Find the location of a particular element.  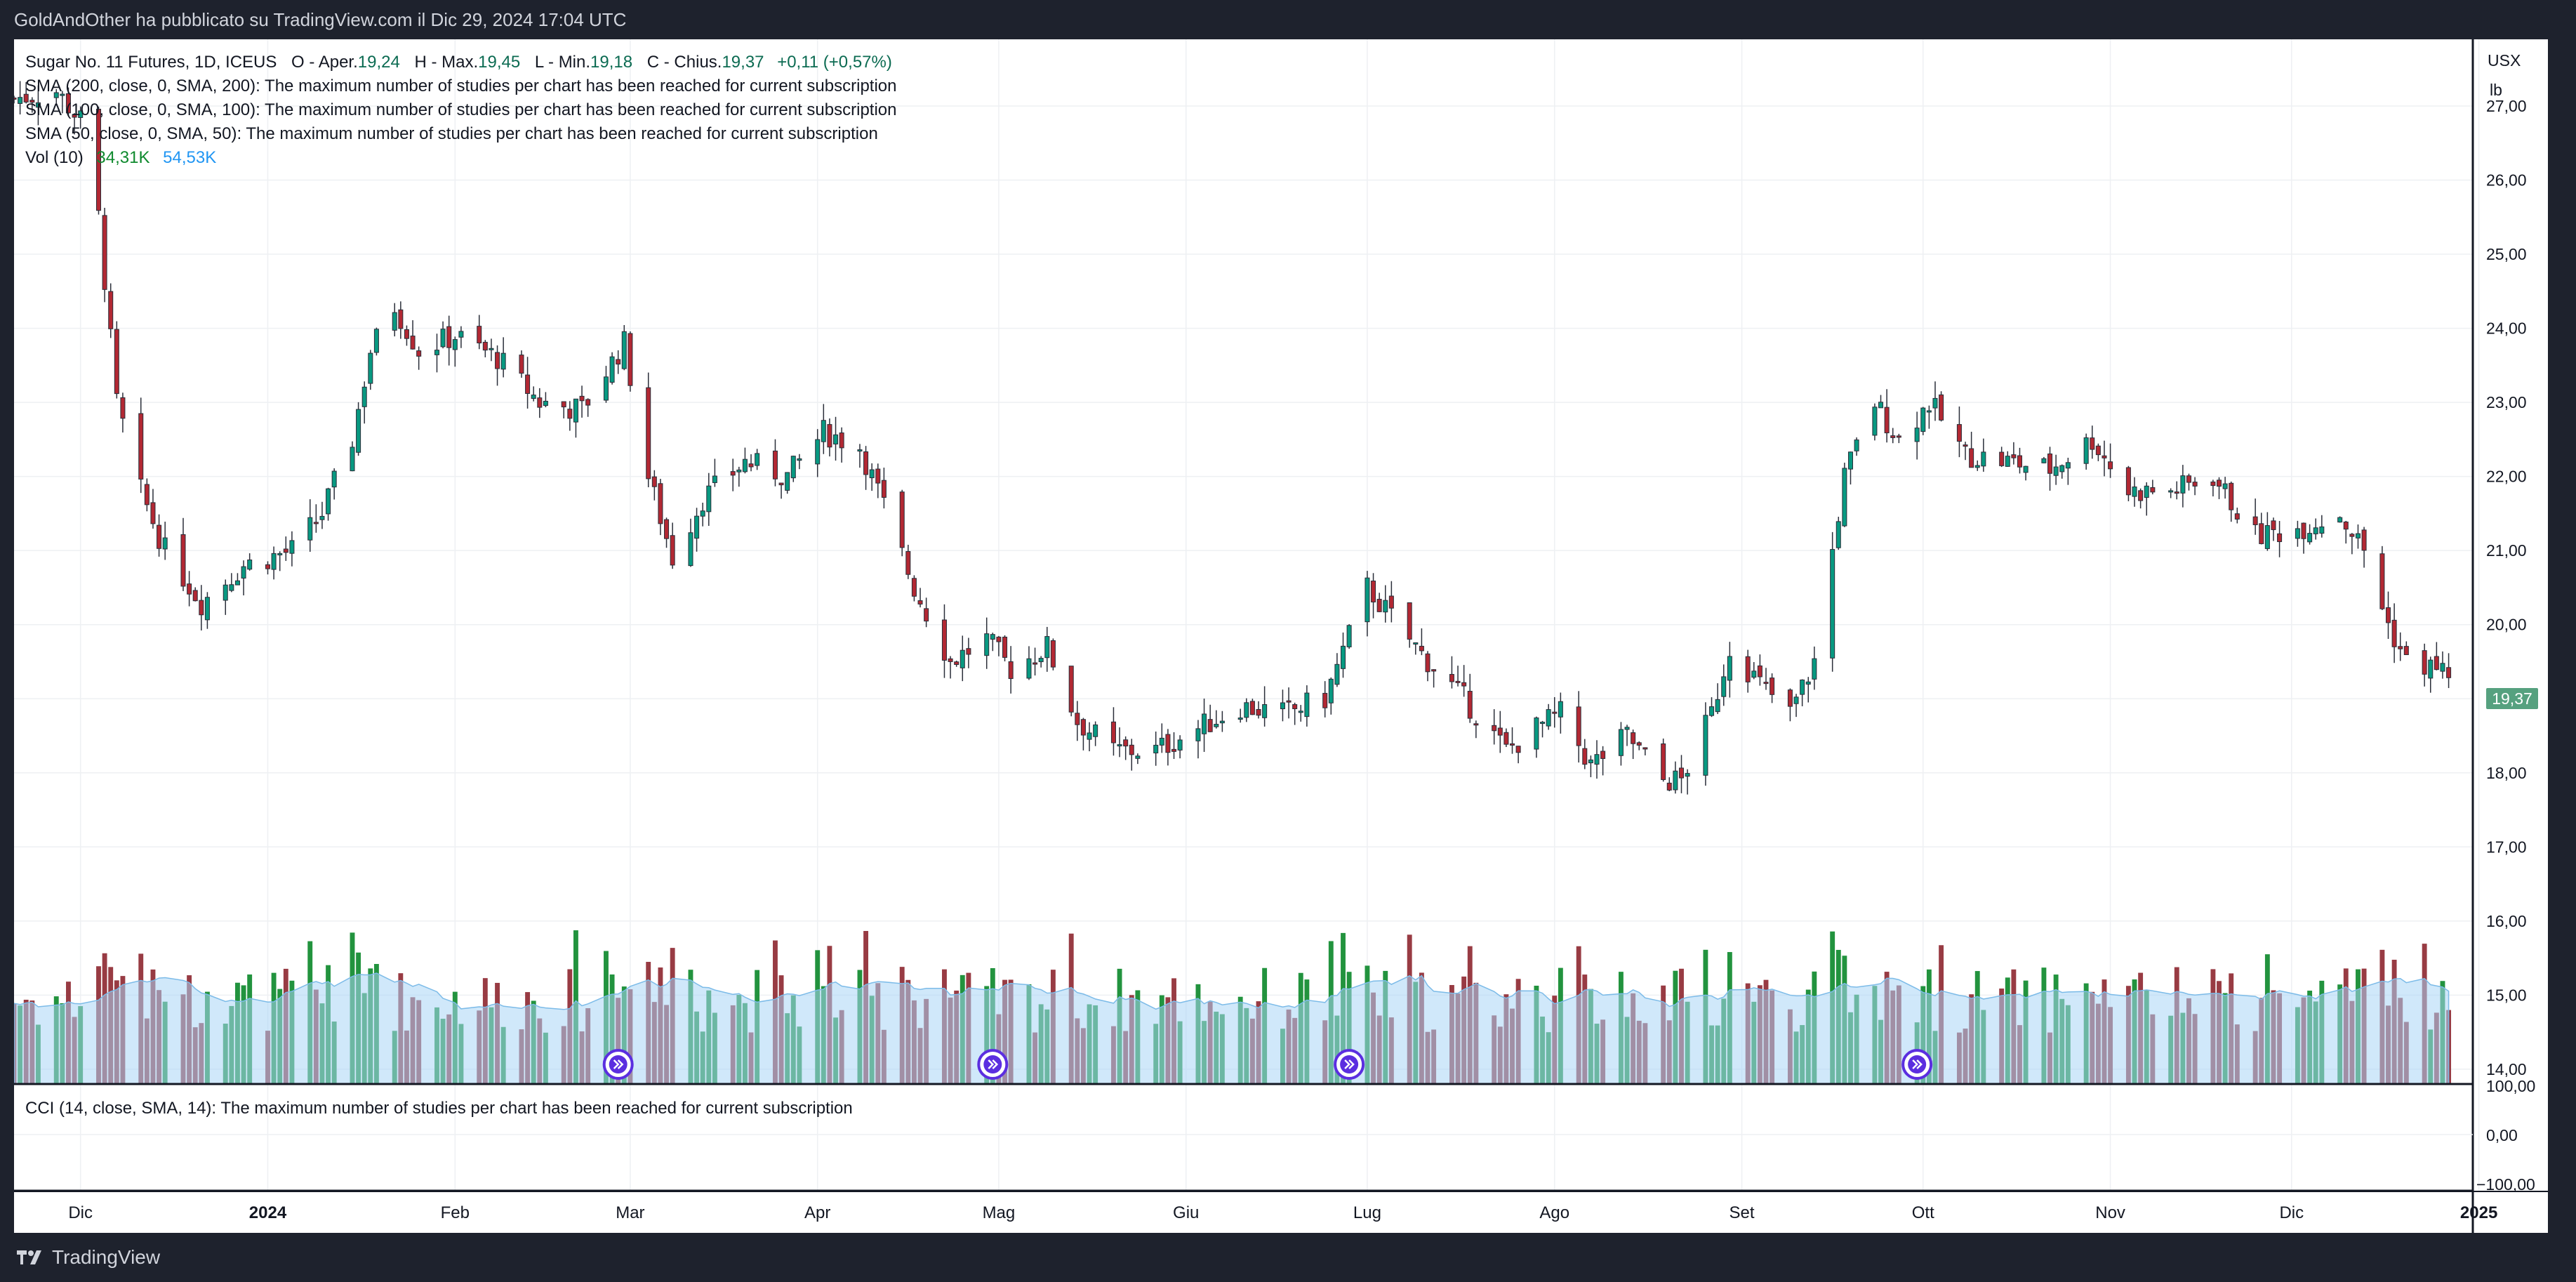

legend-symbol: Sugar No. 11 Futures, 1D, ICEUS is located at coordinates (151, 62).